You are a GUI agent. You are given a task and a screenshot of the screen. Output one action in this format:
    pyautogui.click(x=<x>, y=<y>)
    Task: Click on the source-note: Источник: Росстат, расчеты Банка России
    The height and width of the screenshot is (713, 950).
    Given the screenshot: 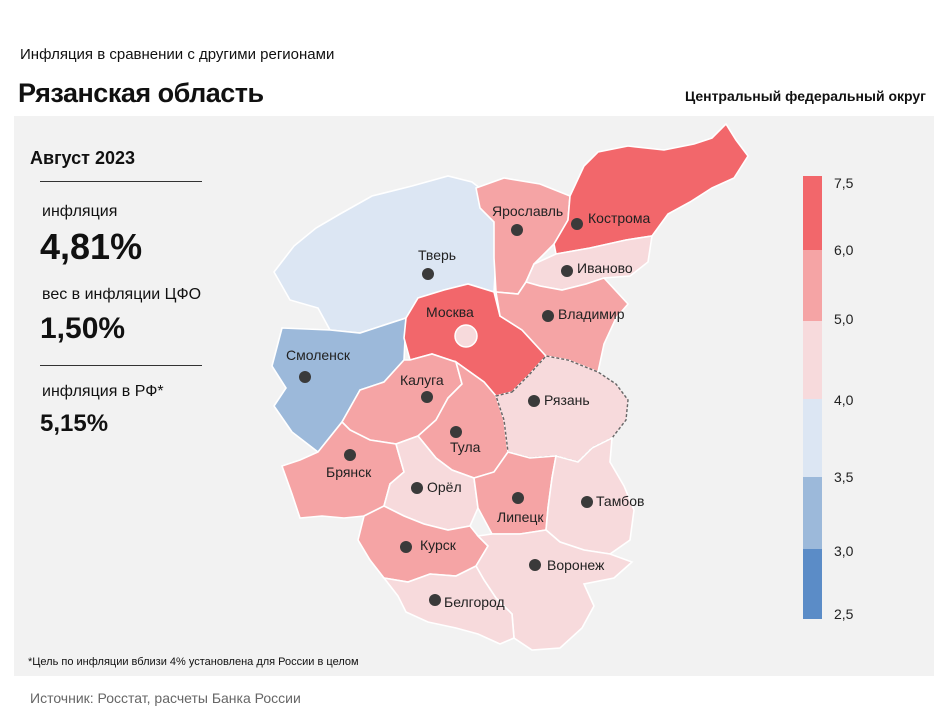 What is the action you would take?
    pyautogui.click(x=165, y=698)
    